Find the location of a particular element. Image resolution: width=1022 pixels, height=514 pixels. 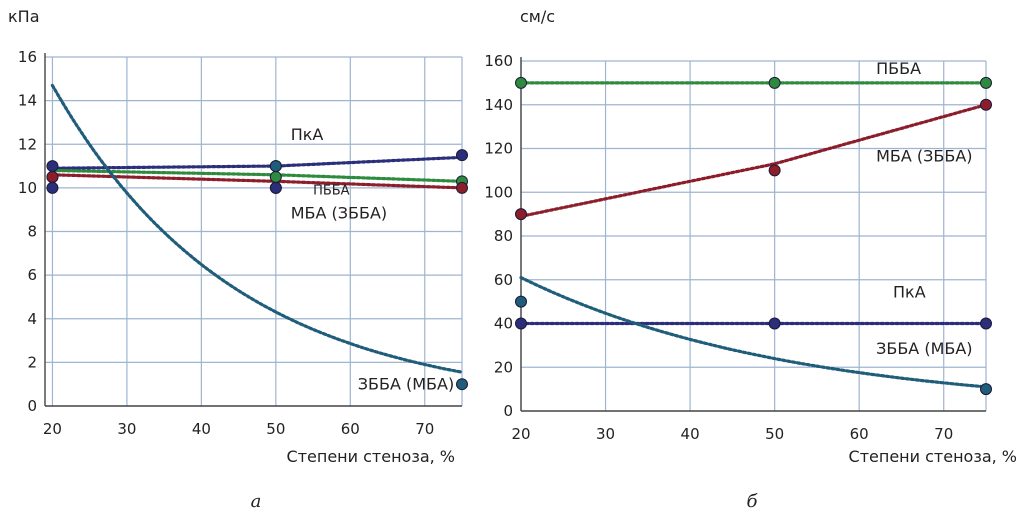

y-unit-label: см/с is located at coordinates (537, 16).